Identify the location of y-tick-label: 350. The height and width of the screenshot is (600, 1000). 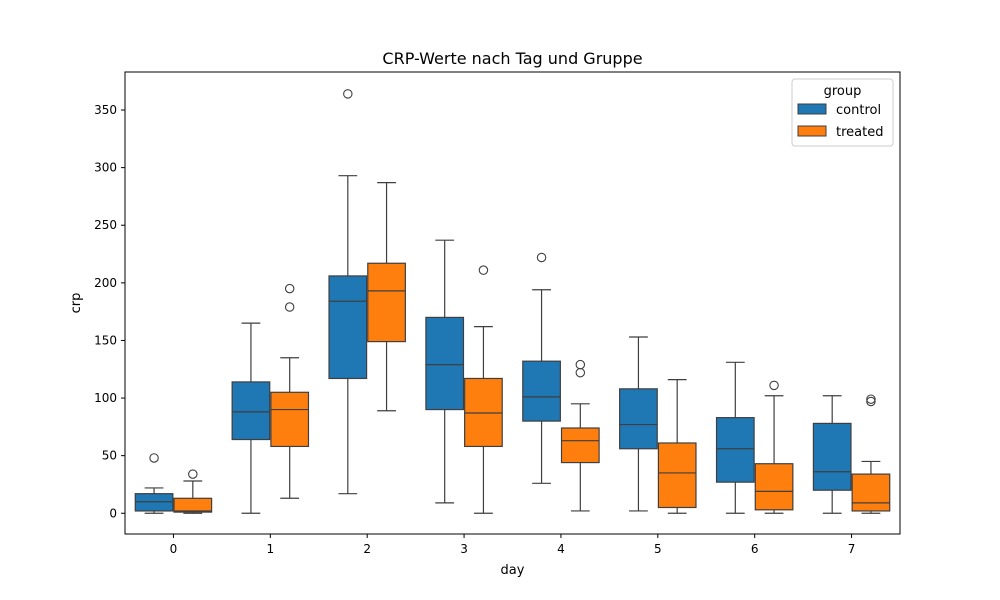
(105, 110).